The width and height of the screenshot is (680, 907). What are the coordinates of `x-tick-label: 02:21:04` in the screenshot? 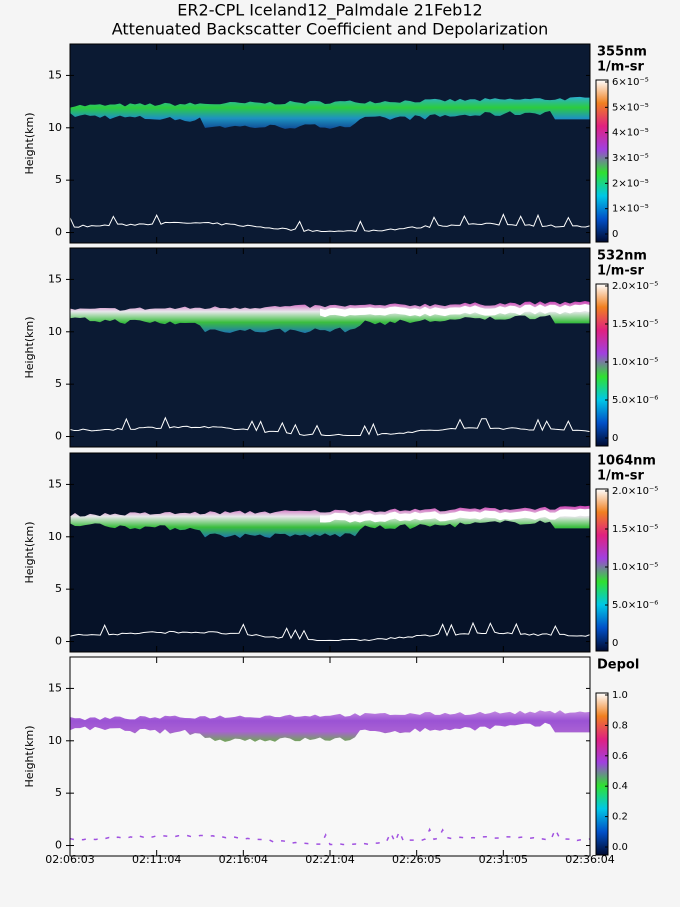 It's located at (329, 859).